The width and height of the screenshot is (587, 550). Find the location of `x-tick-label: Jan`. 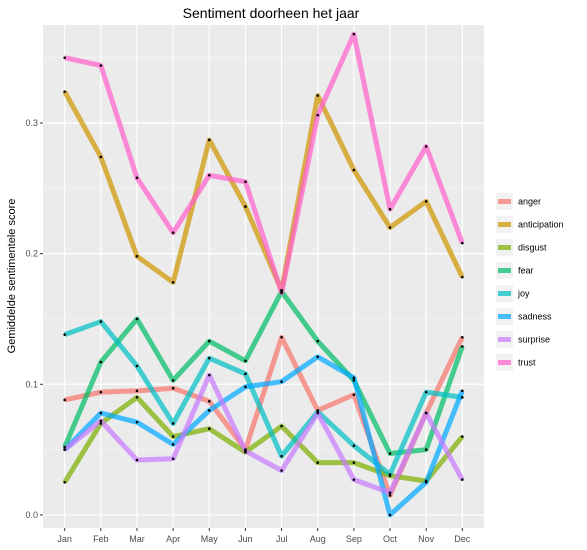

x-tick-label: Jan is located at coordinates (64, 539).